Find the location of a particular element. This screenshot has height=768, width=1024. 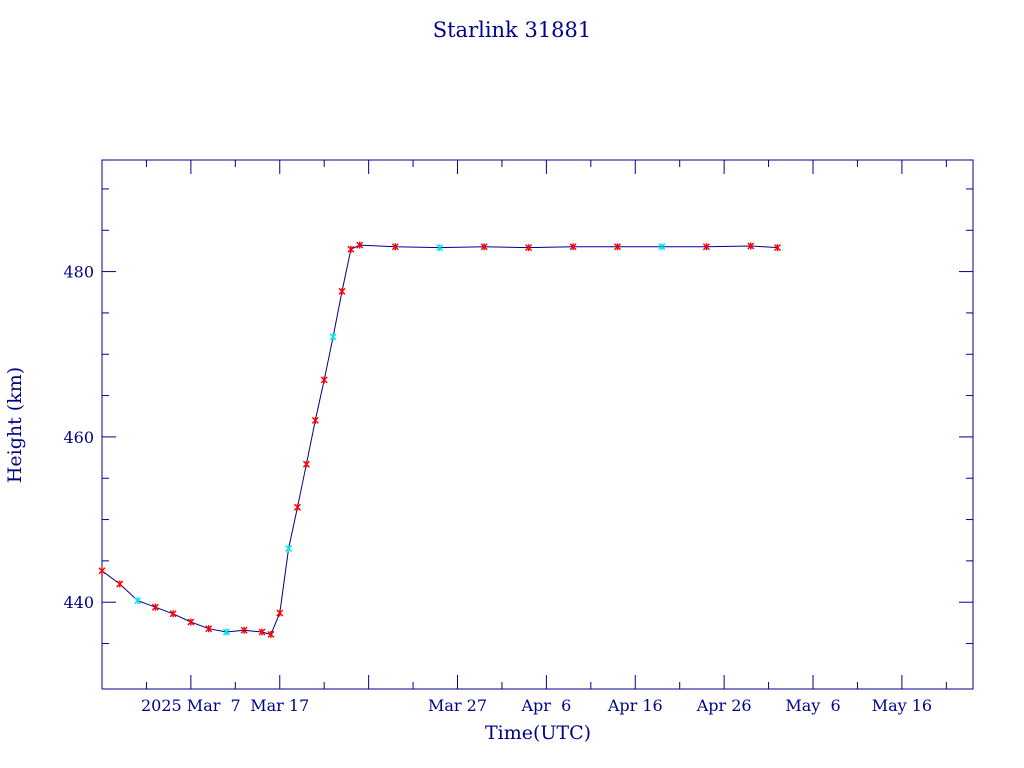

y-tick-label: 480 is located at coordinates (78, 272).